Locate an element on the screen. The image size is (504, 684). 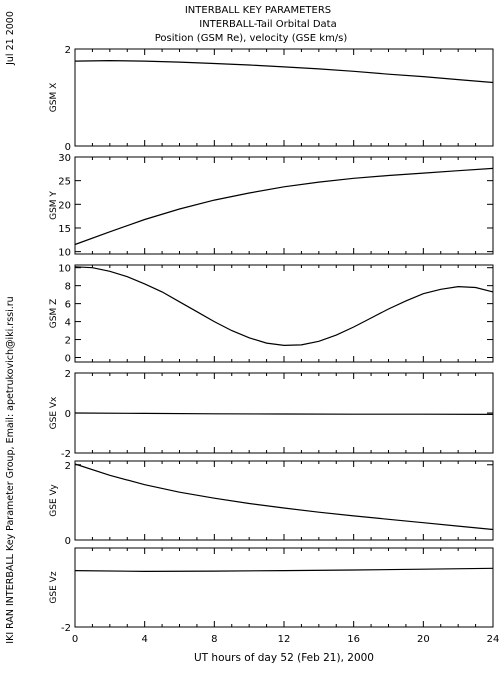
title-line-3: Position (GSM Re), velocity (GSE km/s) is located at coordinates (251, 38).